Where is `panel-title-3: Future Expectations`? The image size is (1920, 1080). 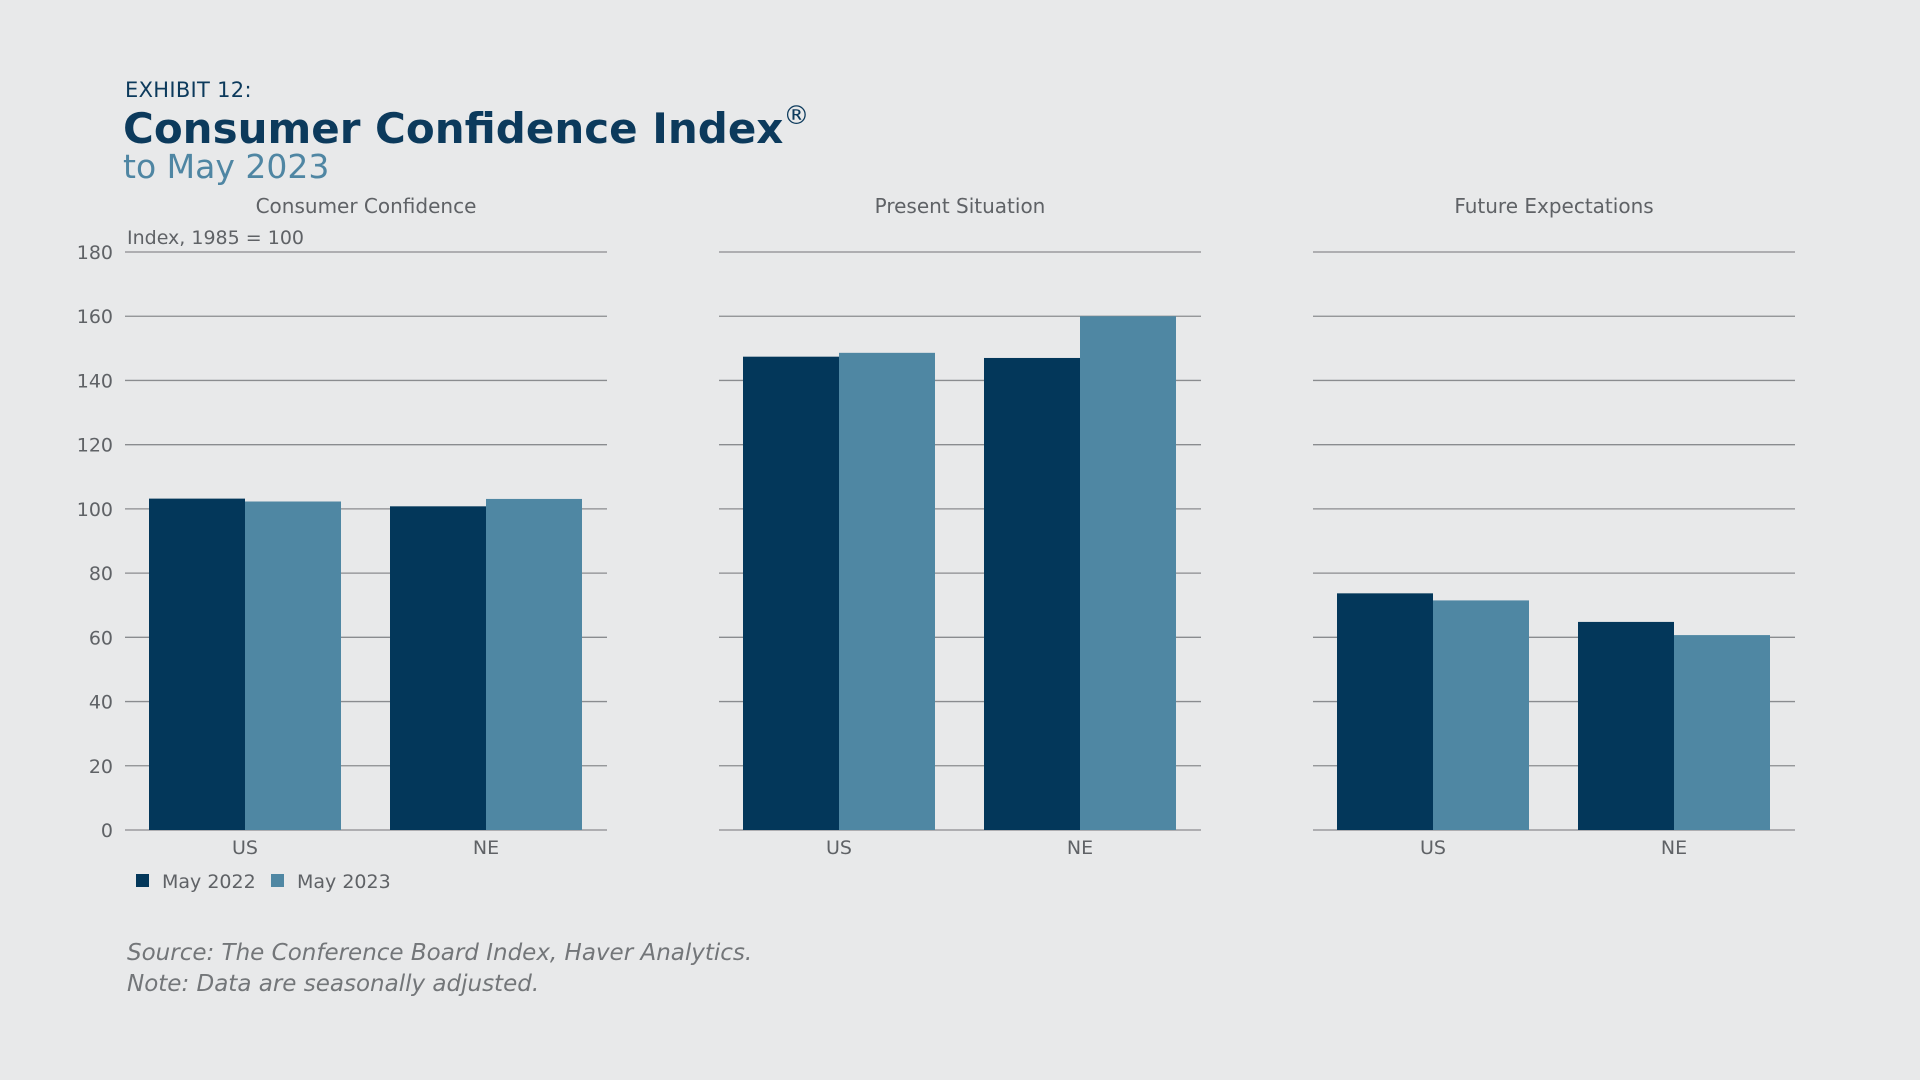 panel-title-3: Future Expectations is located at coordinates (1553, 206).